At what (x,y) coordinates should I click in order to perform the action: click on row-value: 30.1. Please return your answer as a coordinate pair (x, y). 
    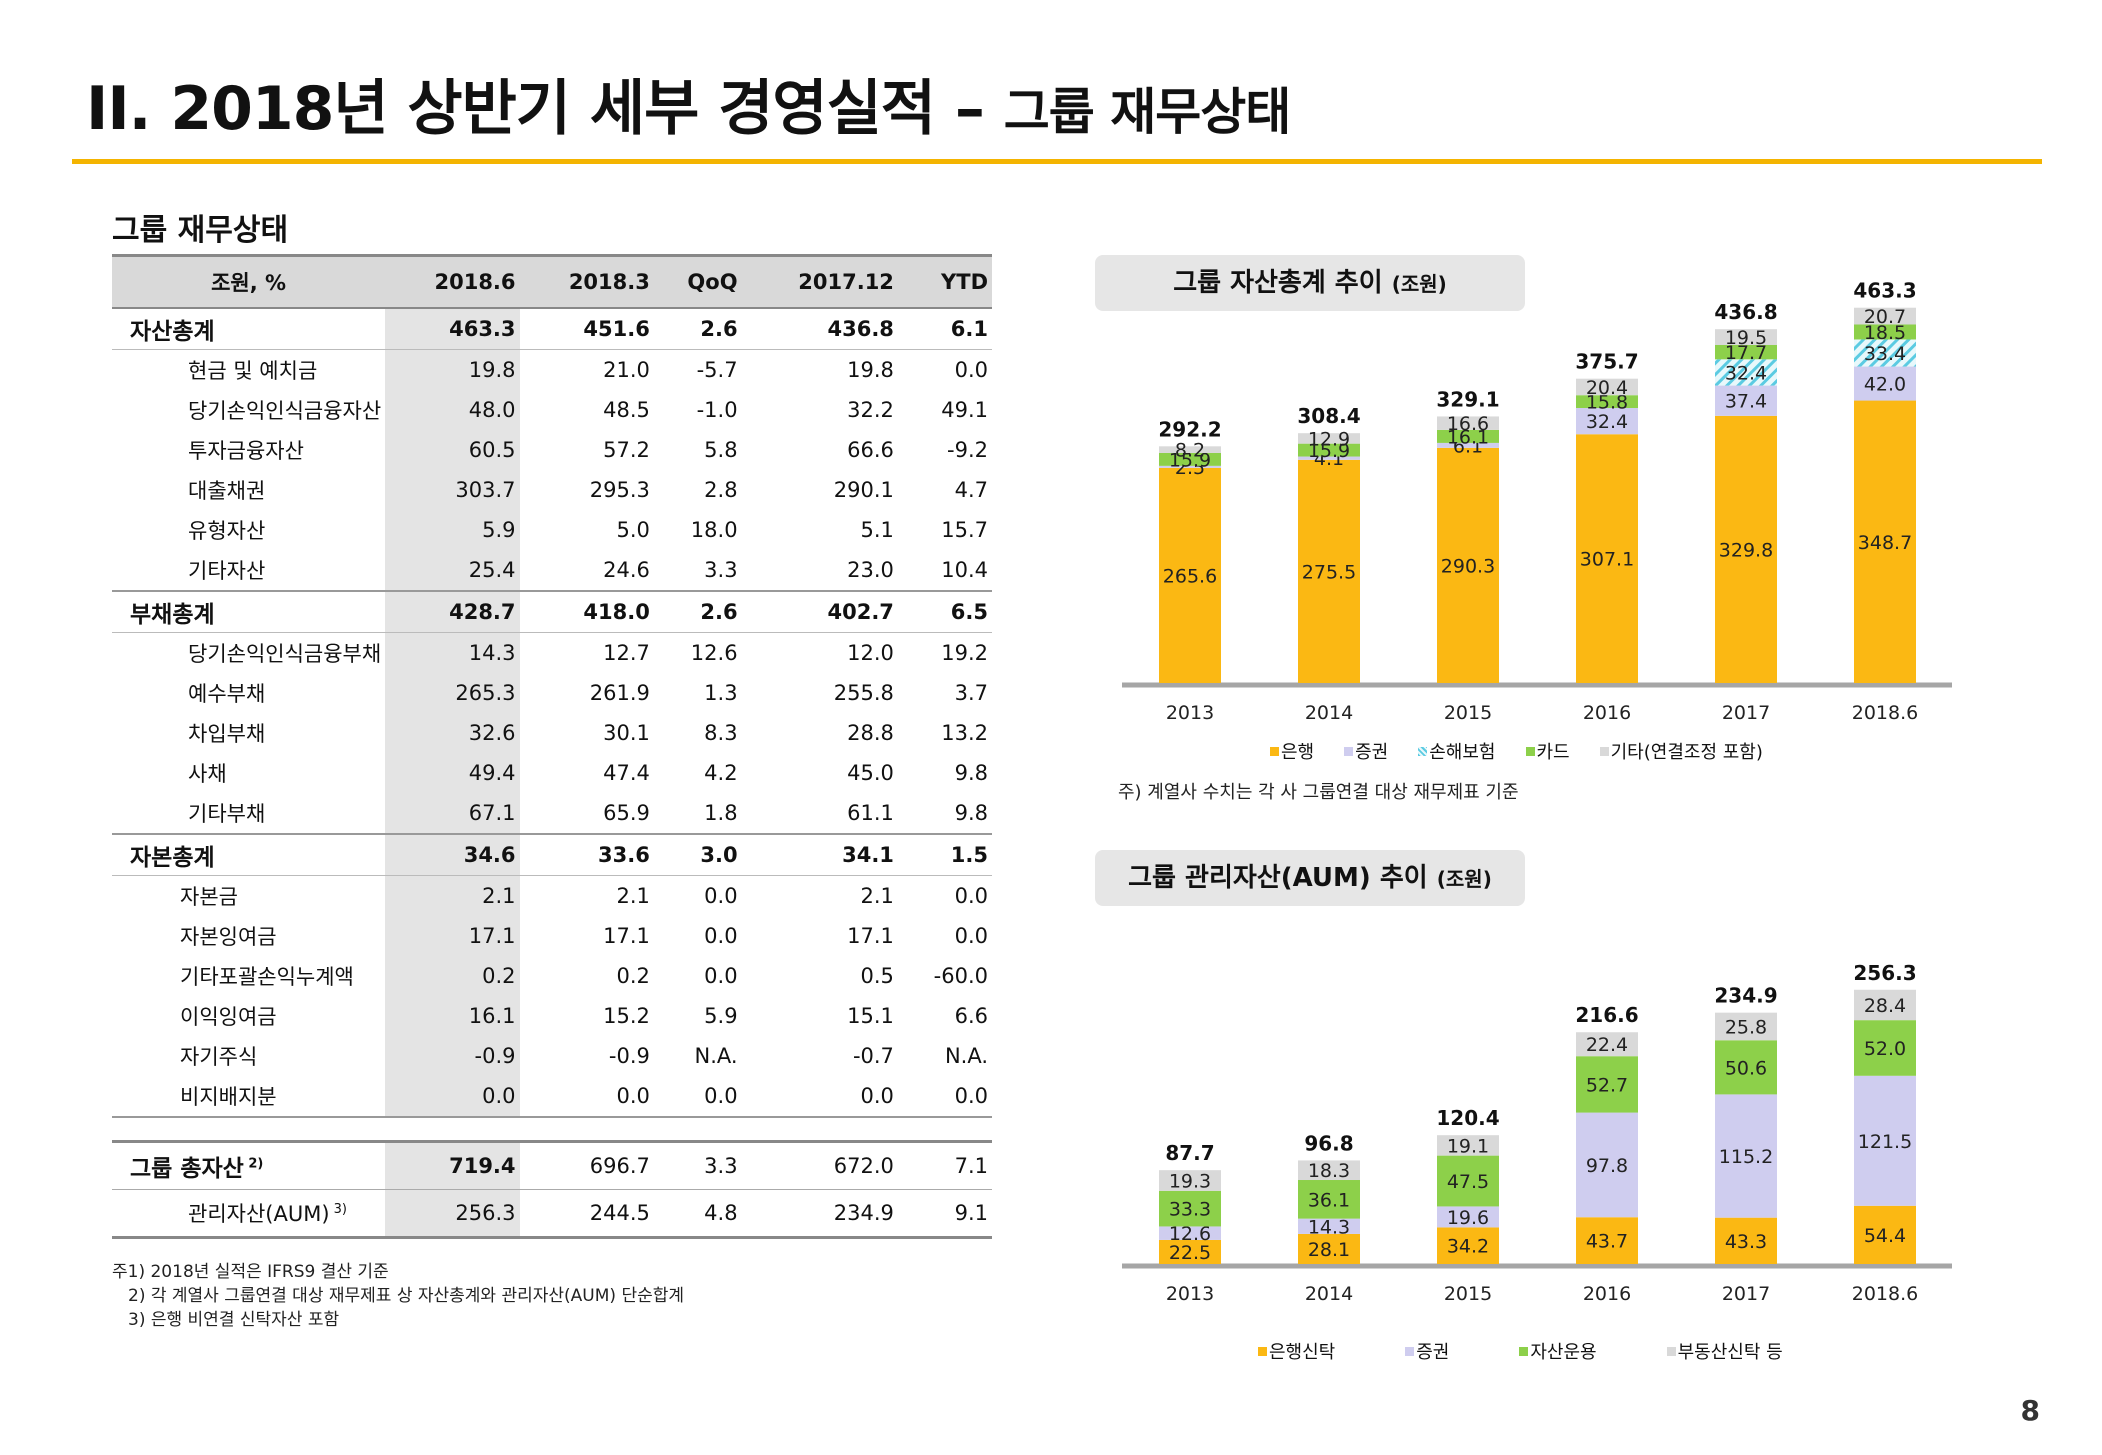
    Looking at the image, I should click on (626, 733).